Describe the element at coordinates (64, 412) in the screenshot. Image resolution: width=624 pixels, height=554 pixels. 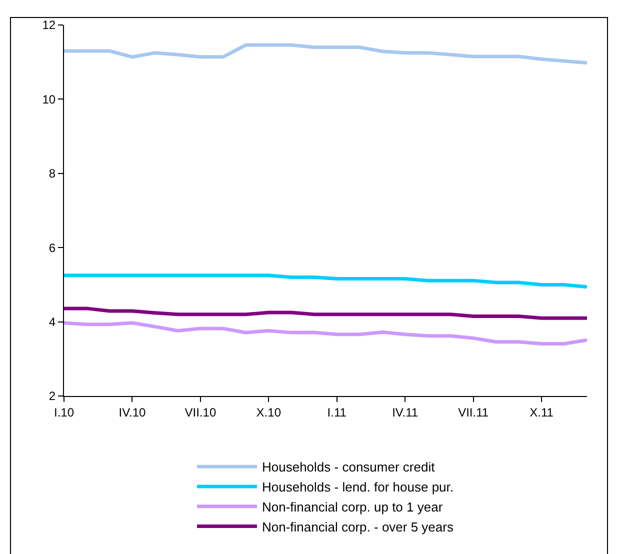
I see `x-tick-label: I.10` at that location.